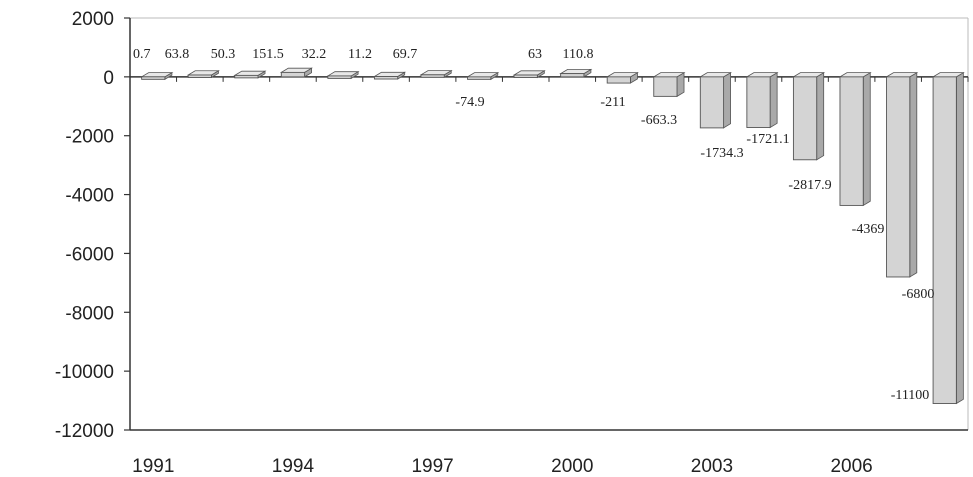  I want to click on bar-2004, so click(762, 100).